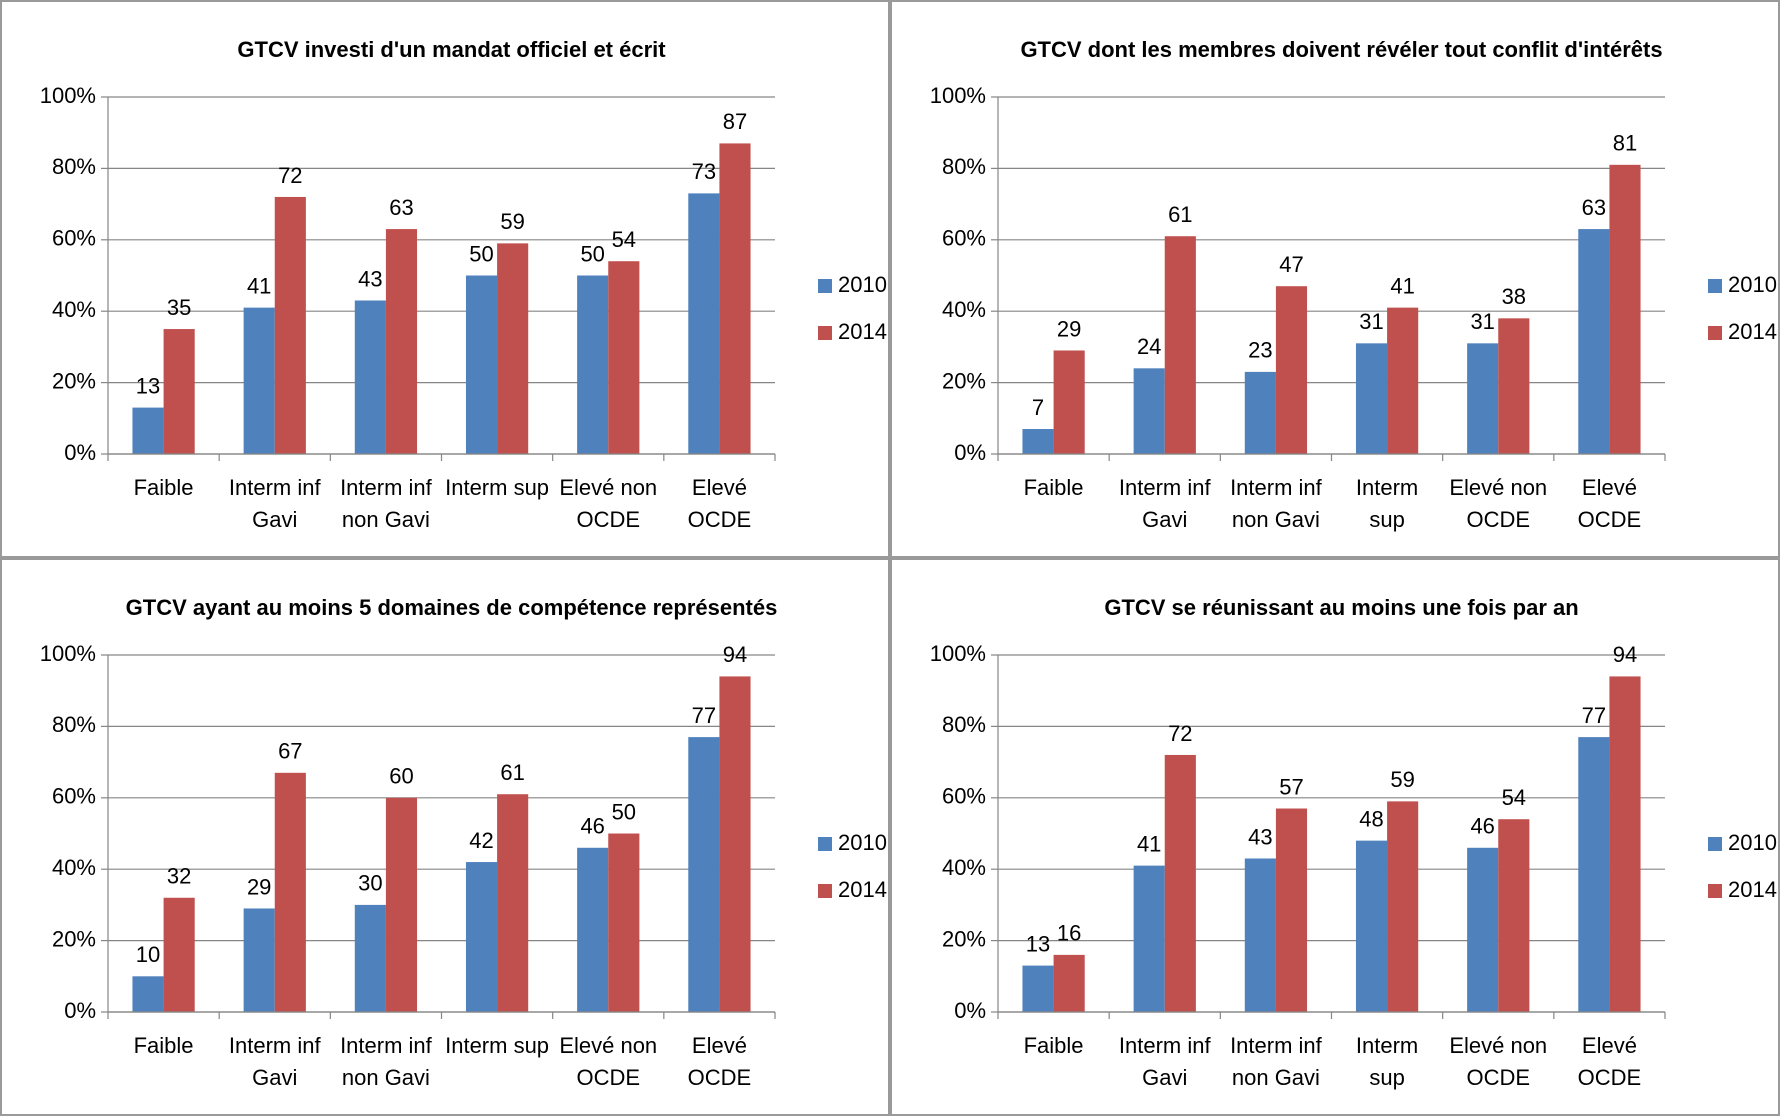  I want to click on y-tick-label: 0%, so click(80, 452).